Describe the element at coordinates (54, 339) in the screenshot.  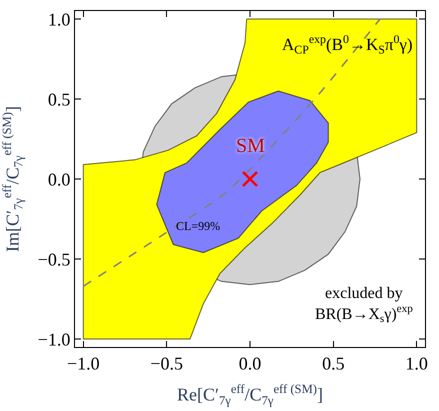
I see `y-tick-label: −1.0` at that location.